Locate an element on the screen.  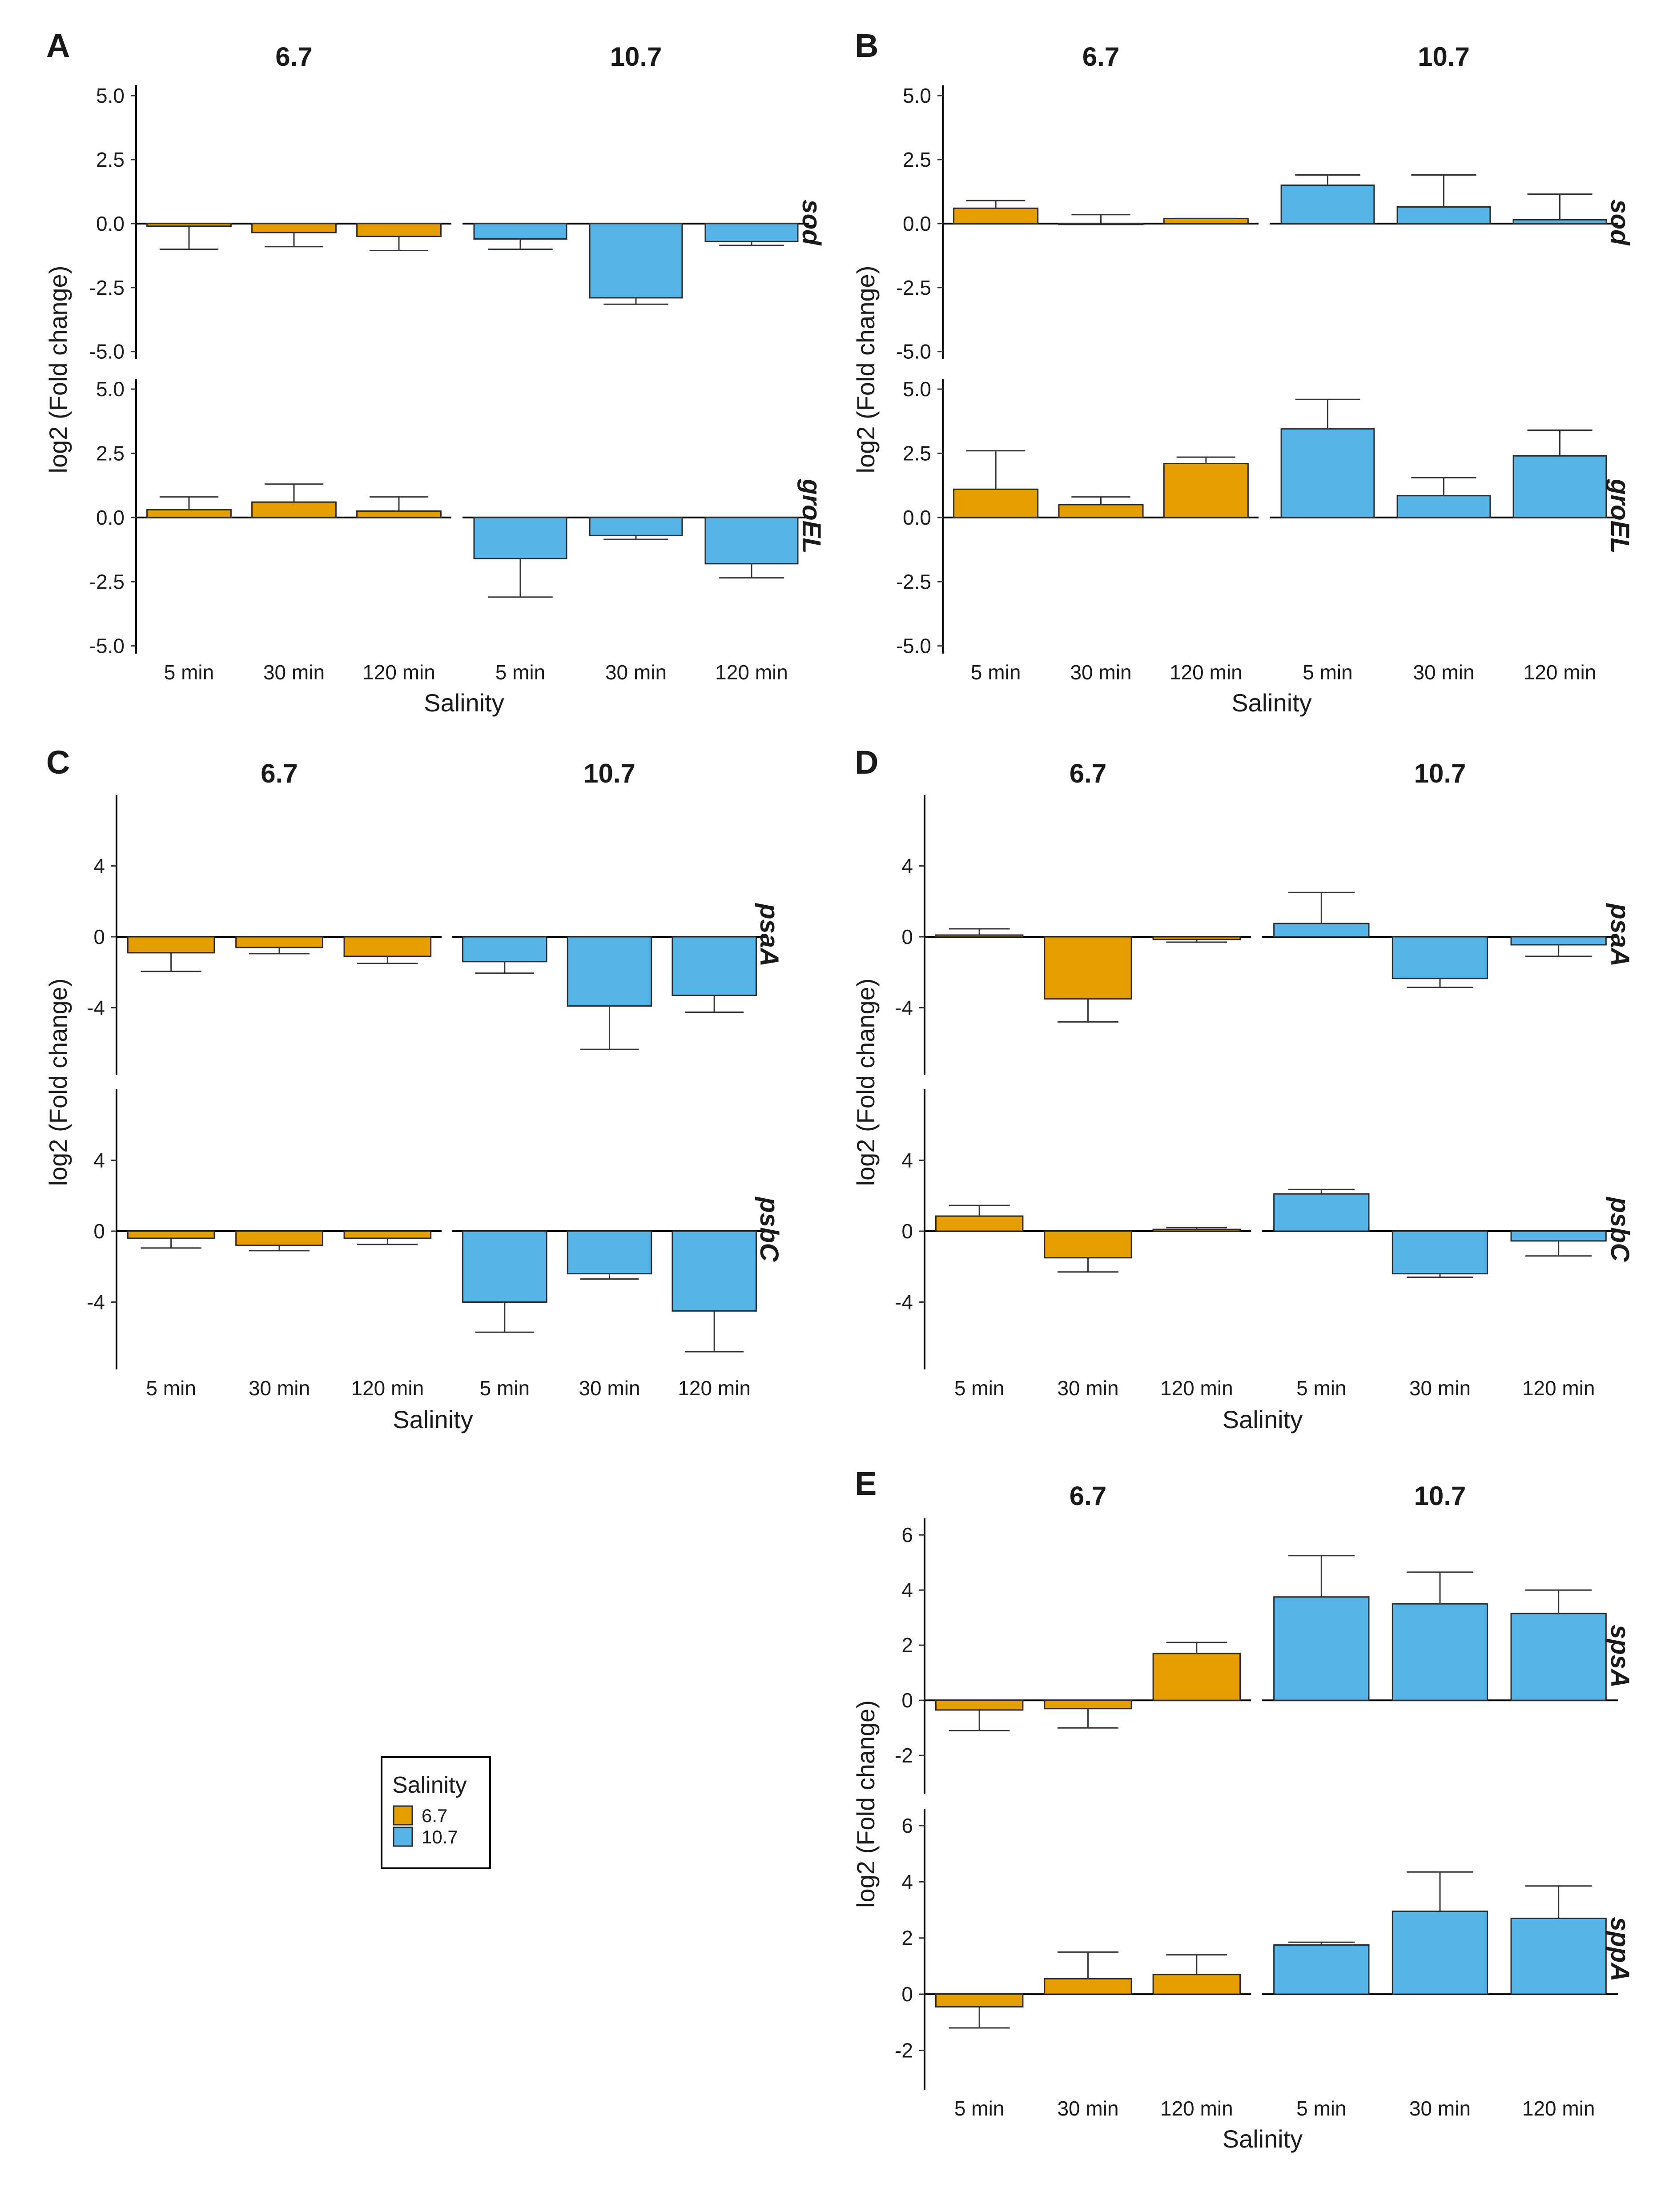
bar-sppa-10-7-5-min is located at coordinates (1321, 1970).